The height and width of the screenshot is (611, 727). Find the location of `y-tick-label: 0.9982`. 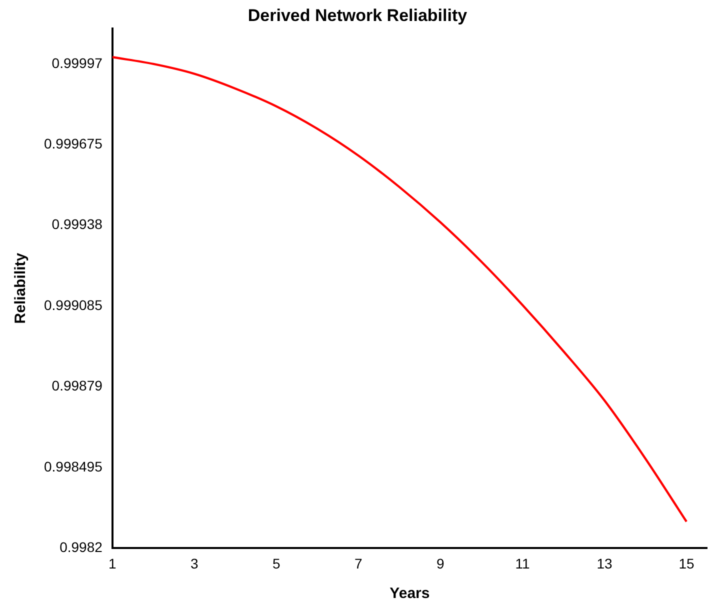

y-tick-label: 0.9982 is located at coordinates (81, 547).